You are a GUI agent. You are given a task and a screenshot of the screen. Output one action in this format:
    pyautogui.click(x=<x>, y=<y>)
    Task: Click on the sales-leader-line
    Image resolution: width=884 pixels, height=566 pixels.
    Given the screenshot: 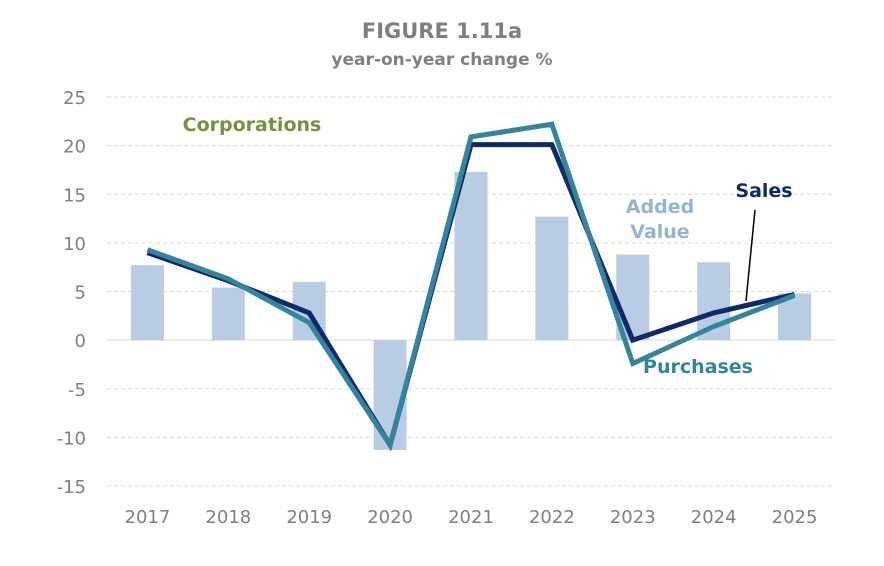 What is the action you would take?
    pyautogui.click(x=750, y=255)
    